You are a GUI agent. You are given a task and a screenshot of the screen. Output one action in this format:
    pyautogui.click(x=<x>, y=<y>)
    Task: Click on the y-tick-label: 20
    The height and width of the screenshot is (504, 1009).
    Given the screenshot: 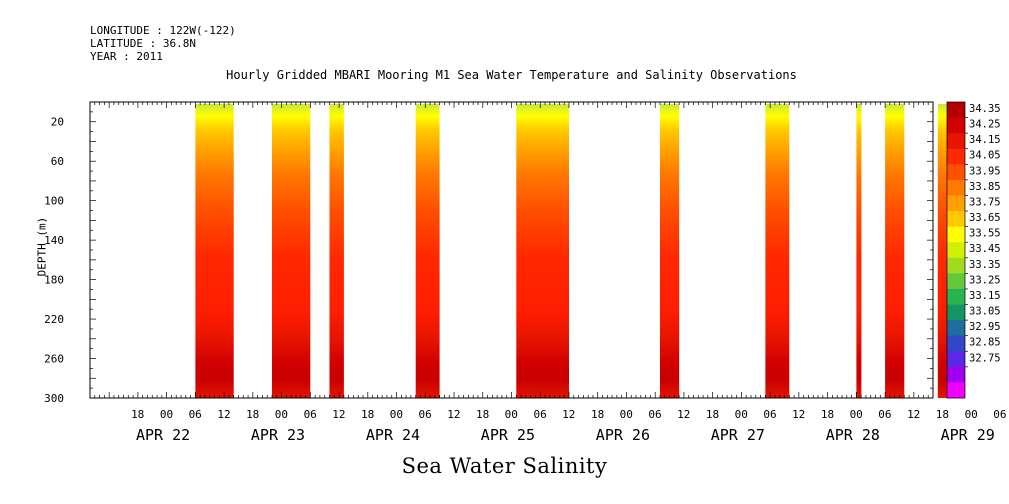 What is the action you would take?
    pyautogui.click(x=57, y=122)
    